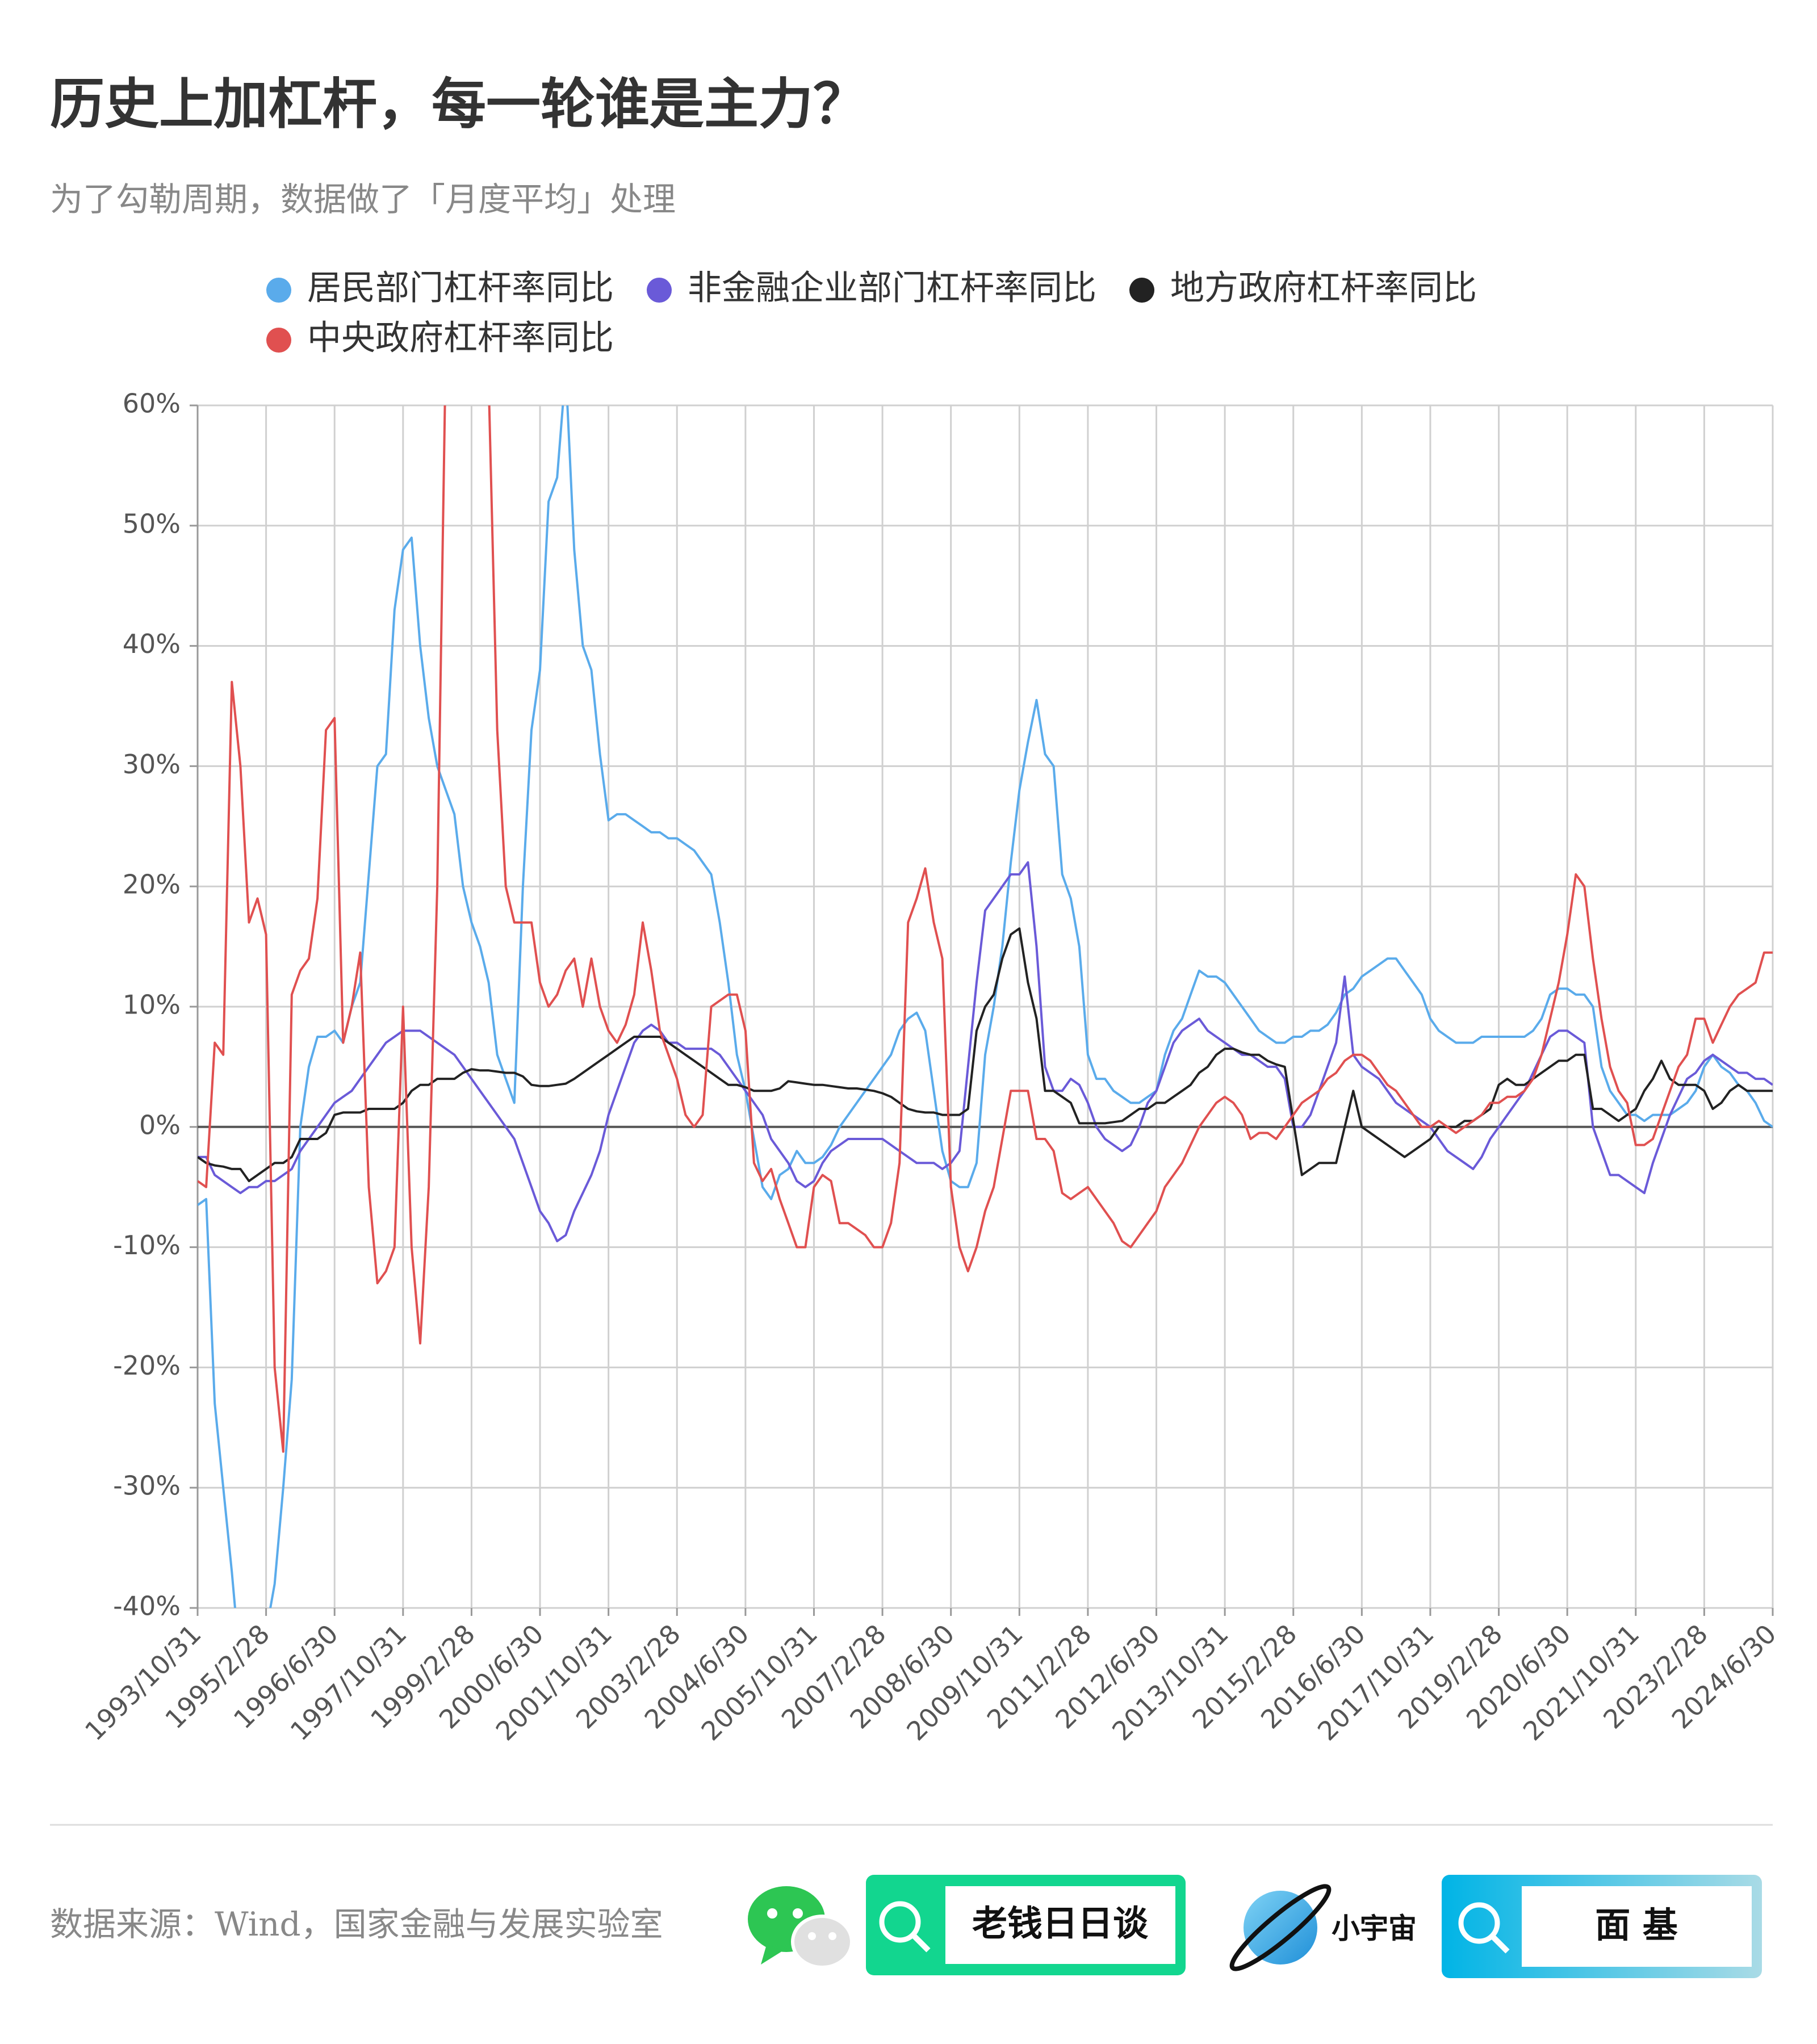 The height and width of the screenshot is (2044, 1817). What do you see at coordinates (152, 885) in the screenshot?
I see `y-tick-label: 20%` at bounding box center [152, 885].